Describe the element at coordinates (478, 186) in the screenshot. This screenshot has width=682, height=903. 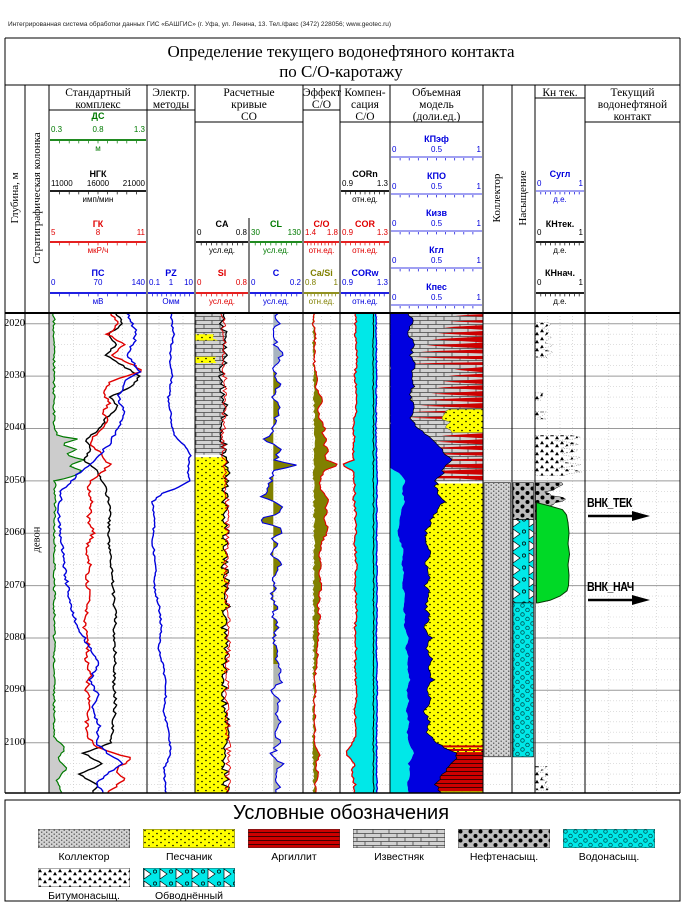
I see `scale-num-kpo-2: 1` at that location.